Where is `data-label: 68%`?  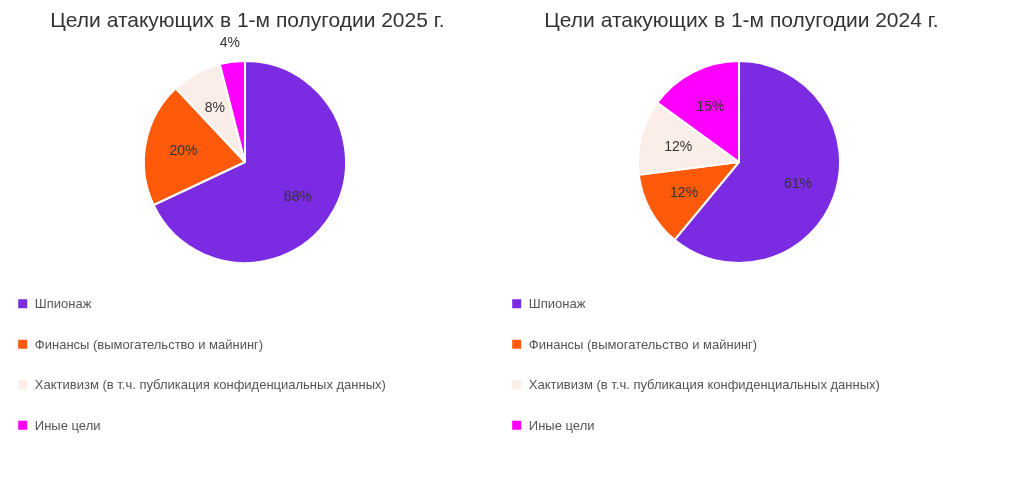
data-label: 68% is located at coordinates (297, 195).